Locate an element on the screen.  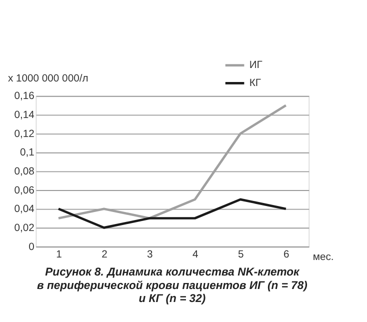
y-tick-label: 0,08 is located at coordinates (24, 172).